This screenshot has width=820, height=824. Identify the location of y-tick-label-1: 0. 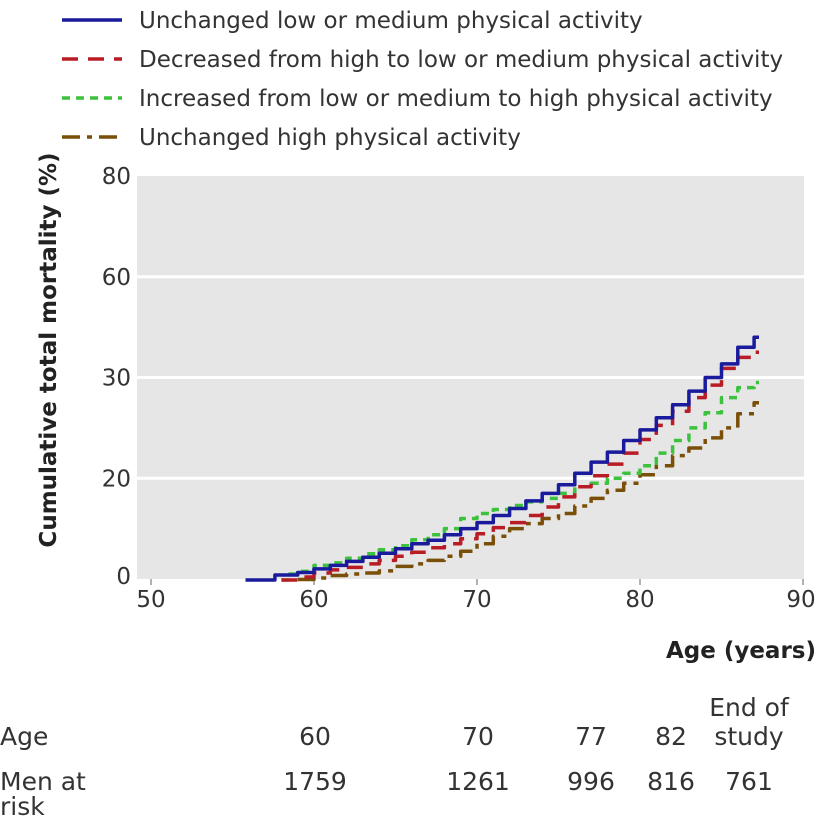
(123, 577).